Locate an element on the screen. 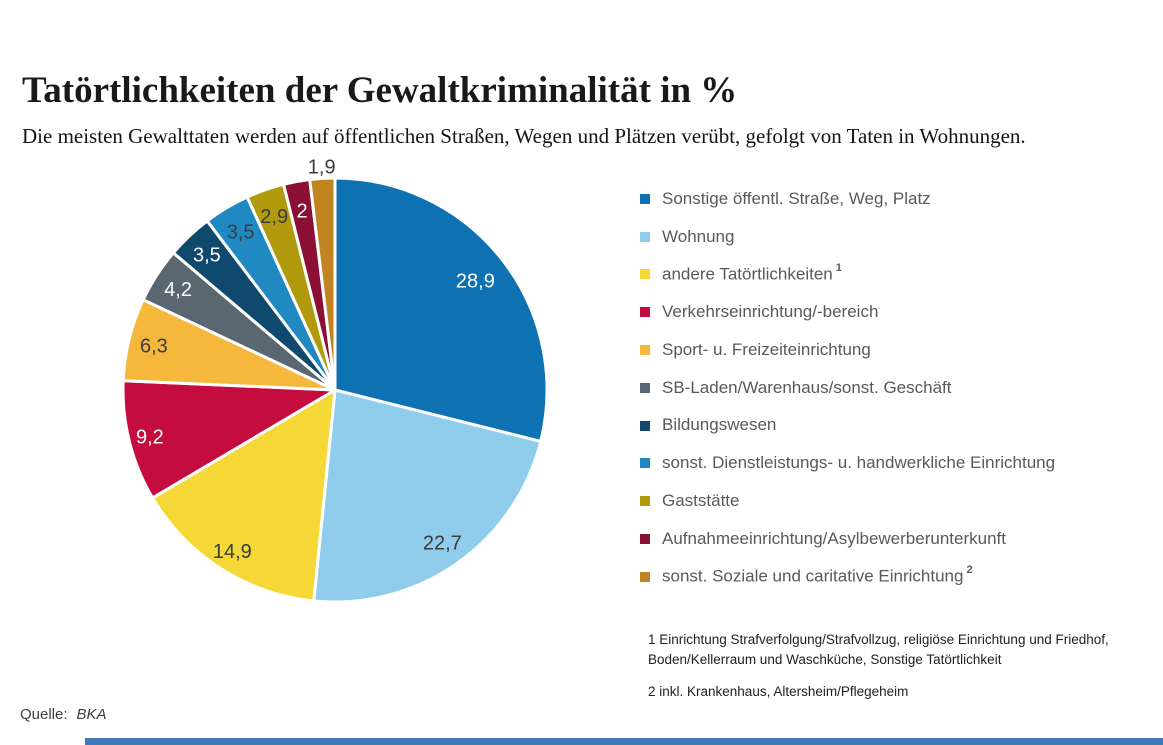 This screenshot has width=1163, height=745. legend-item-3: andere Tatörtlichkeiten 1 is located at coordinates (900, 275).